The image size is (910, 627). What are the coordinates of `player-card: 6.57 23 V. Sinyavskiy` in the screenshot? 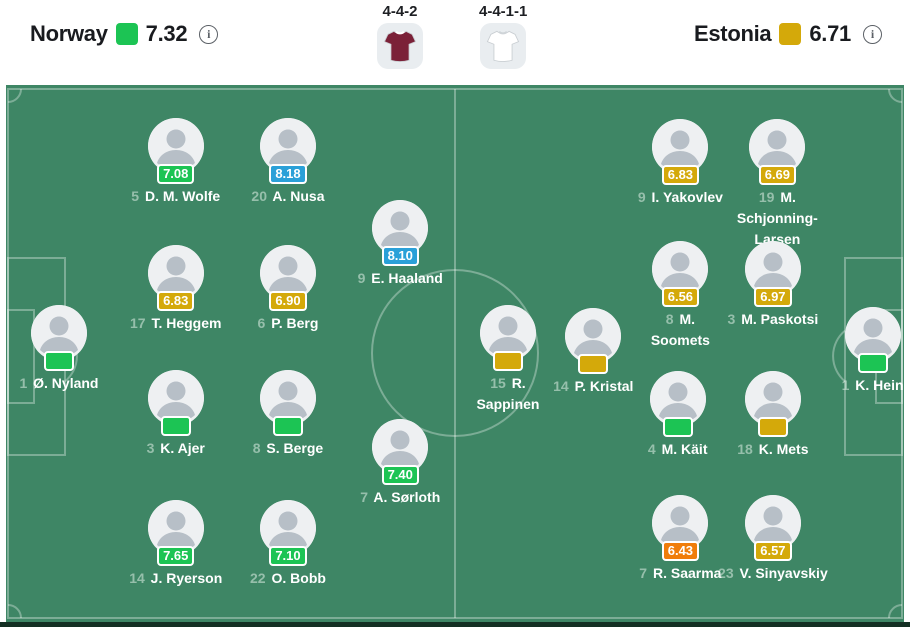 It's located at (773, 539).